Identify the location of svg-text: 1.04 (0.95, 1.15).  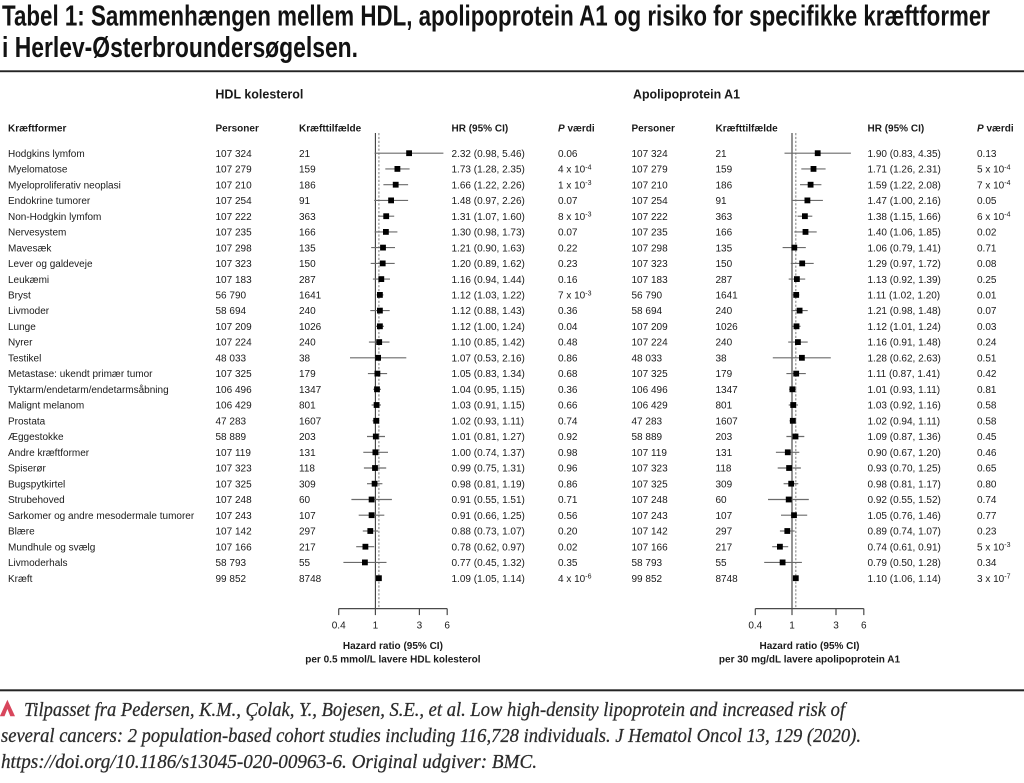
(488, 390).